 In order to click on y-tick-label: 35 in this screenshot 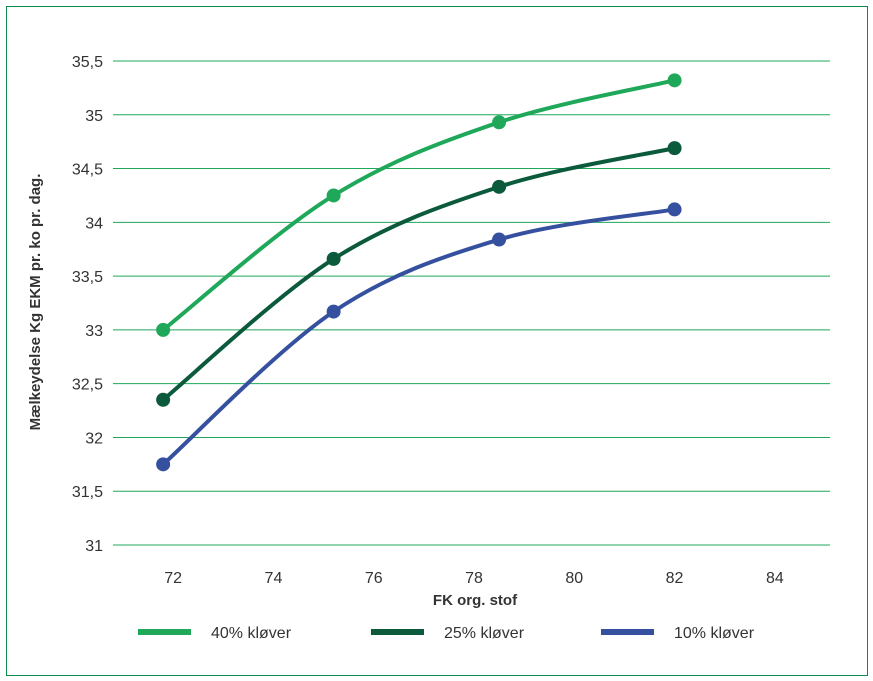, I will do `click(94, 116)`.